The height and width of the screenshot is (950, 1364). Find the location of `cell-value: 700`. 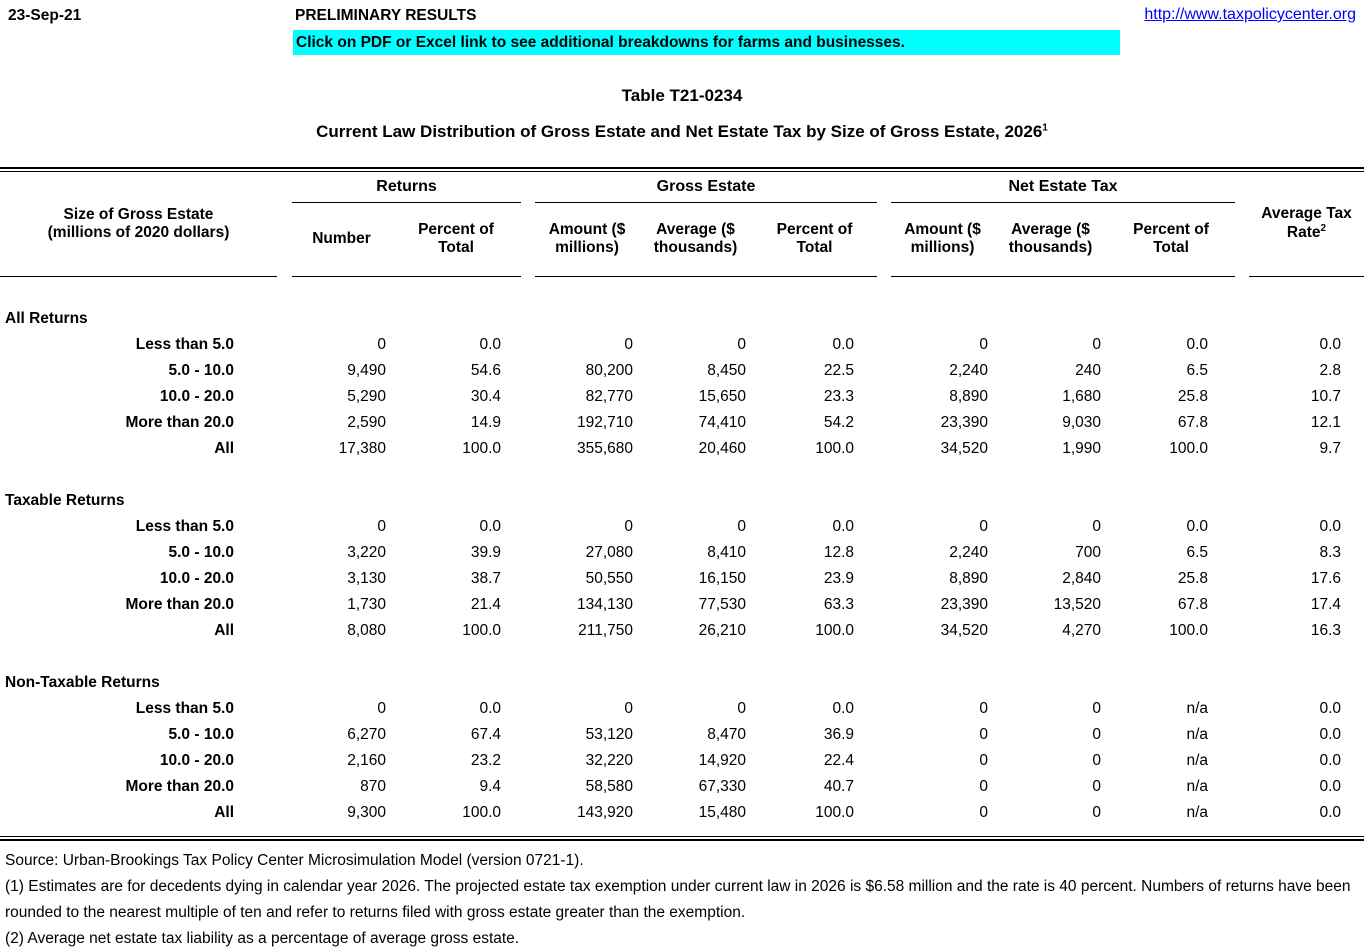

cell-value: 700 is located at coordinates (1088, 552).